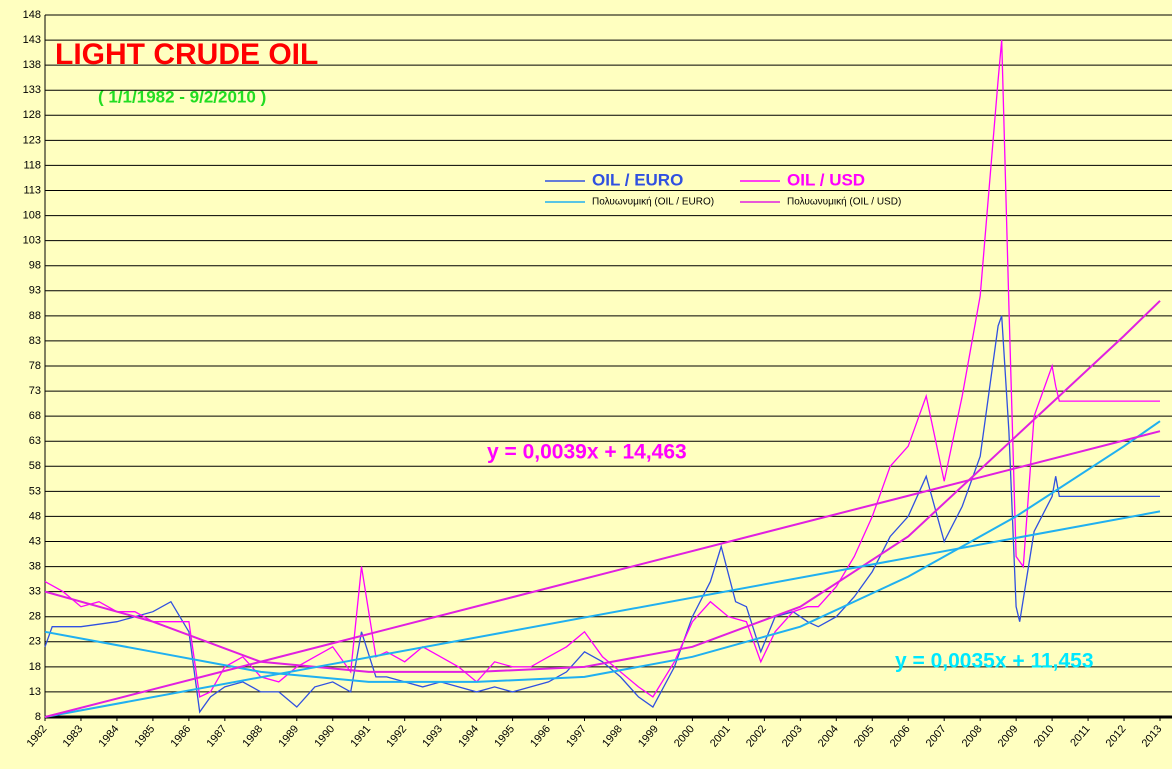  What do you see at coordinates (994, 661) in the screenshot?
I see `equation-label: y = 0,0035x + 11,453` at bounding box center [994, 661].